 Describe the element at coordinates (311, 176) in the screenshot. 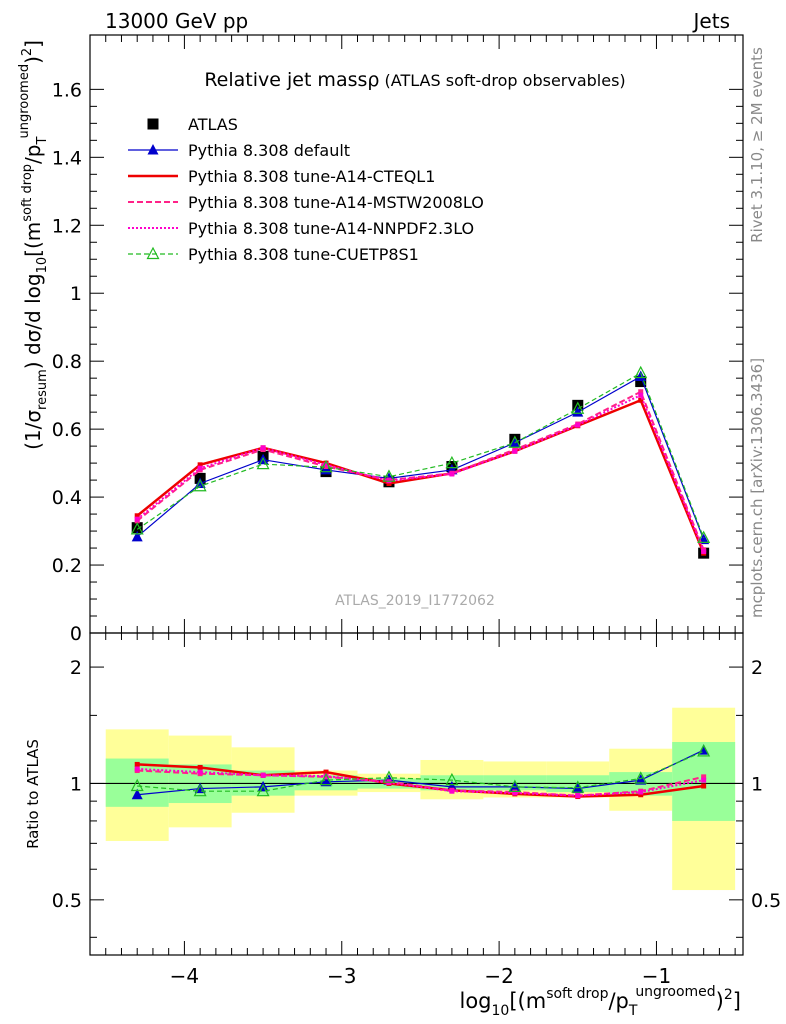

I see `legend-label-CTEQL1: Pythia 8.308 tune-A14-CTEQL1` at that location.